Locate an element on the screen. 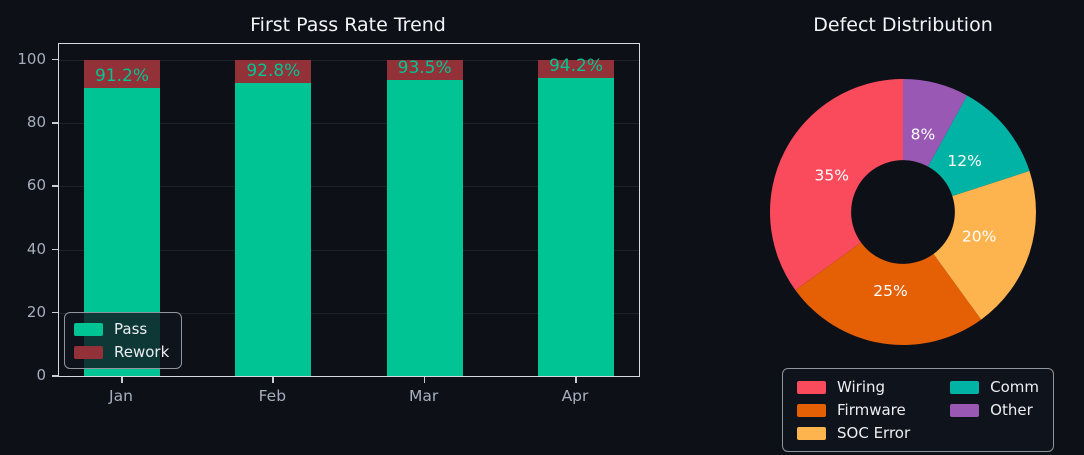 The image size is (1084, 455). legend-item: Other is located at coordinates (994, 410).